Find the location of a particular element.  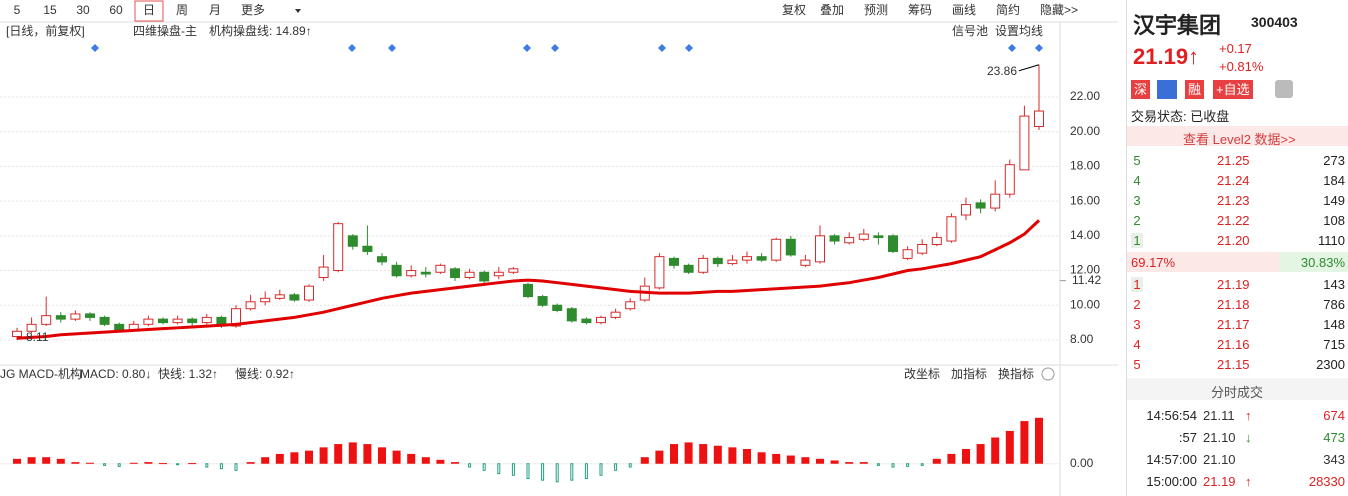

price: 21.22 is located at coordinates (1233, 220).